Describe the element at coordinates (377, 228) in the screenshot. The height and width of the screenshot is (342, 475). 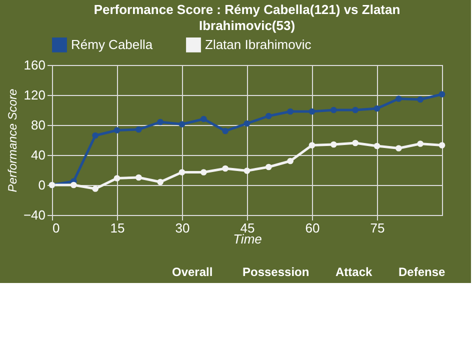
I see `x-tick-label: 75` at that location.